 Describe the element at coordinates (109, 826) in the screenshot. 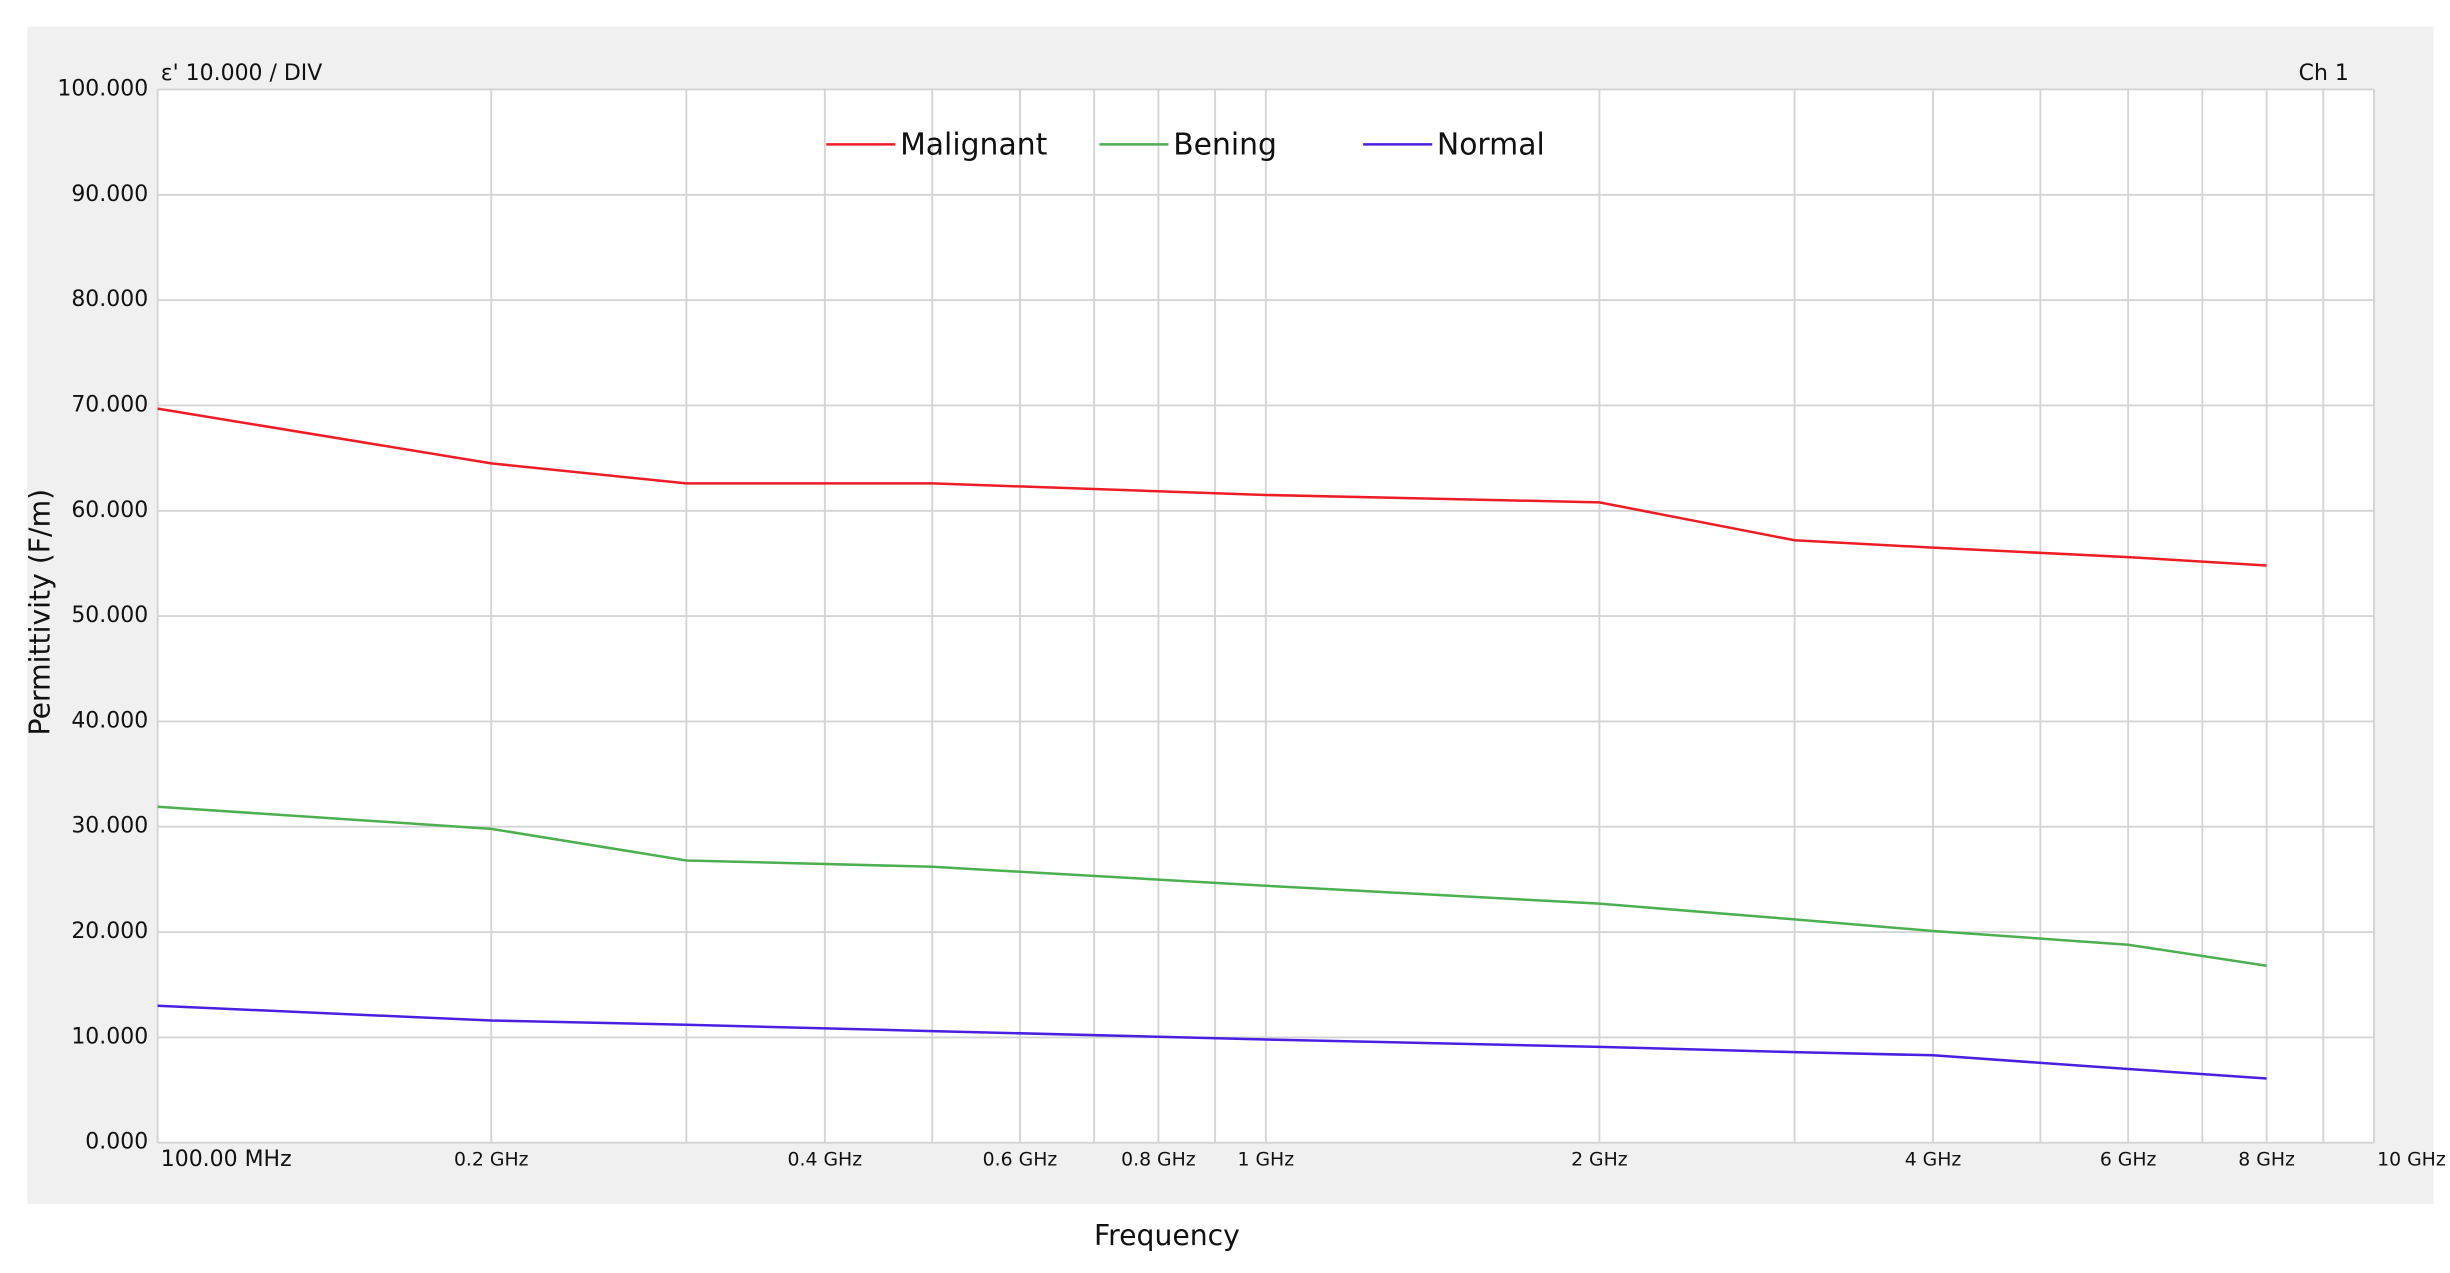

I see `y-tick-label: 30.000` at that location.